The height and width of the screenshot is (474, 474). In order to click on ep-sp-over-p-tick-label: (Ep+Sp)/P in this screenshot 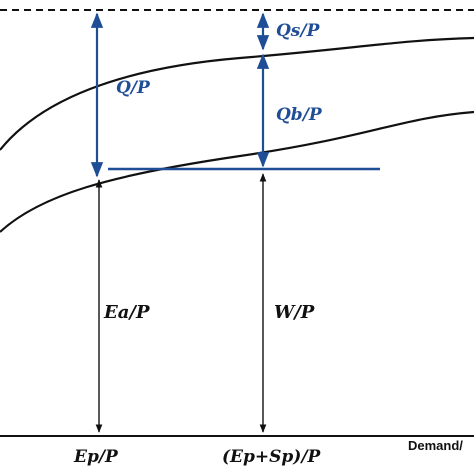, I will do `click(272, 457)`.